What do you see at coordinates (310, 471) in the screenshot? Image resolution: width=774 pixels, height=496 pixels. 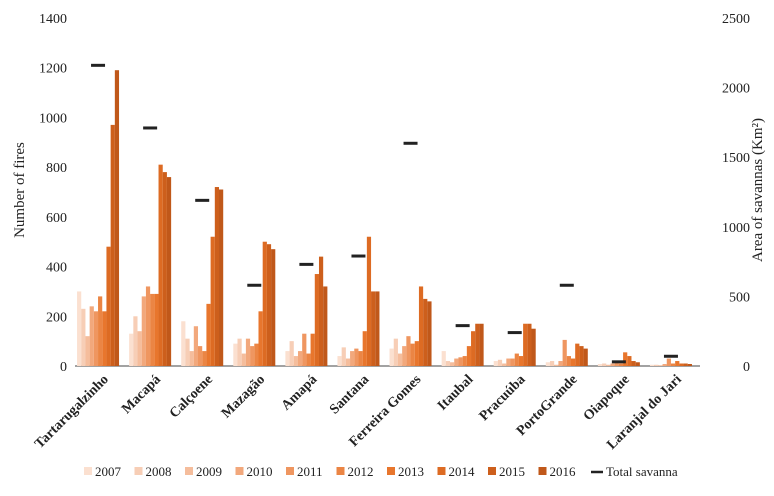 I see `legend-label: 2011` at bounding box center [310, 471].